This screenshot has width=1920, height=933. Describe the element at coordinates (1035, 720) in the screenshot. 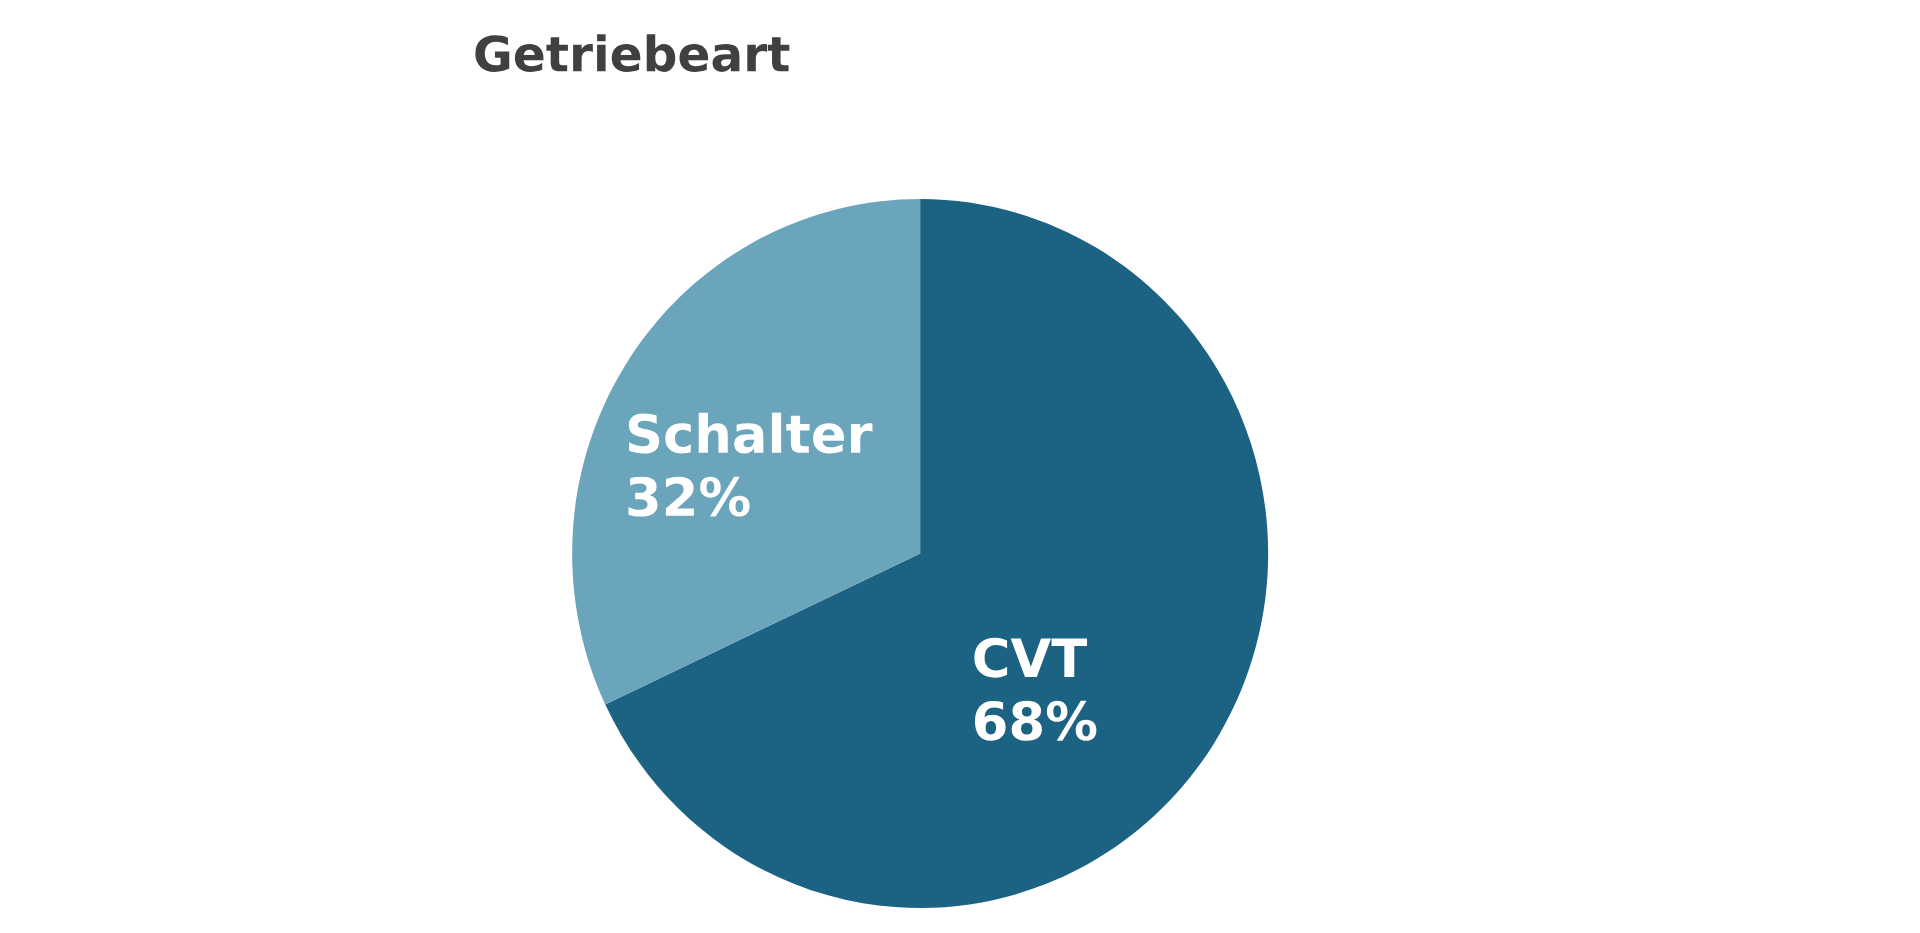

I see `data-label: 68%` at that location.